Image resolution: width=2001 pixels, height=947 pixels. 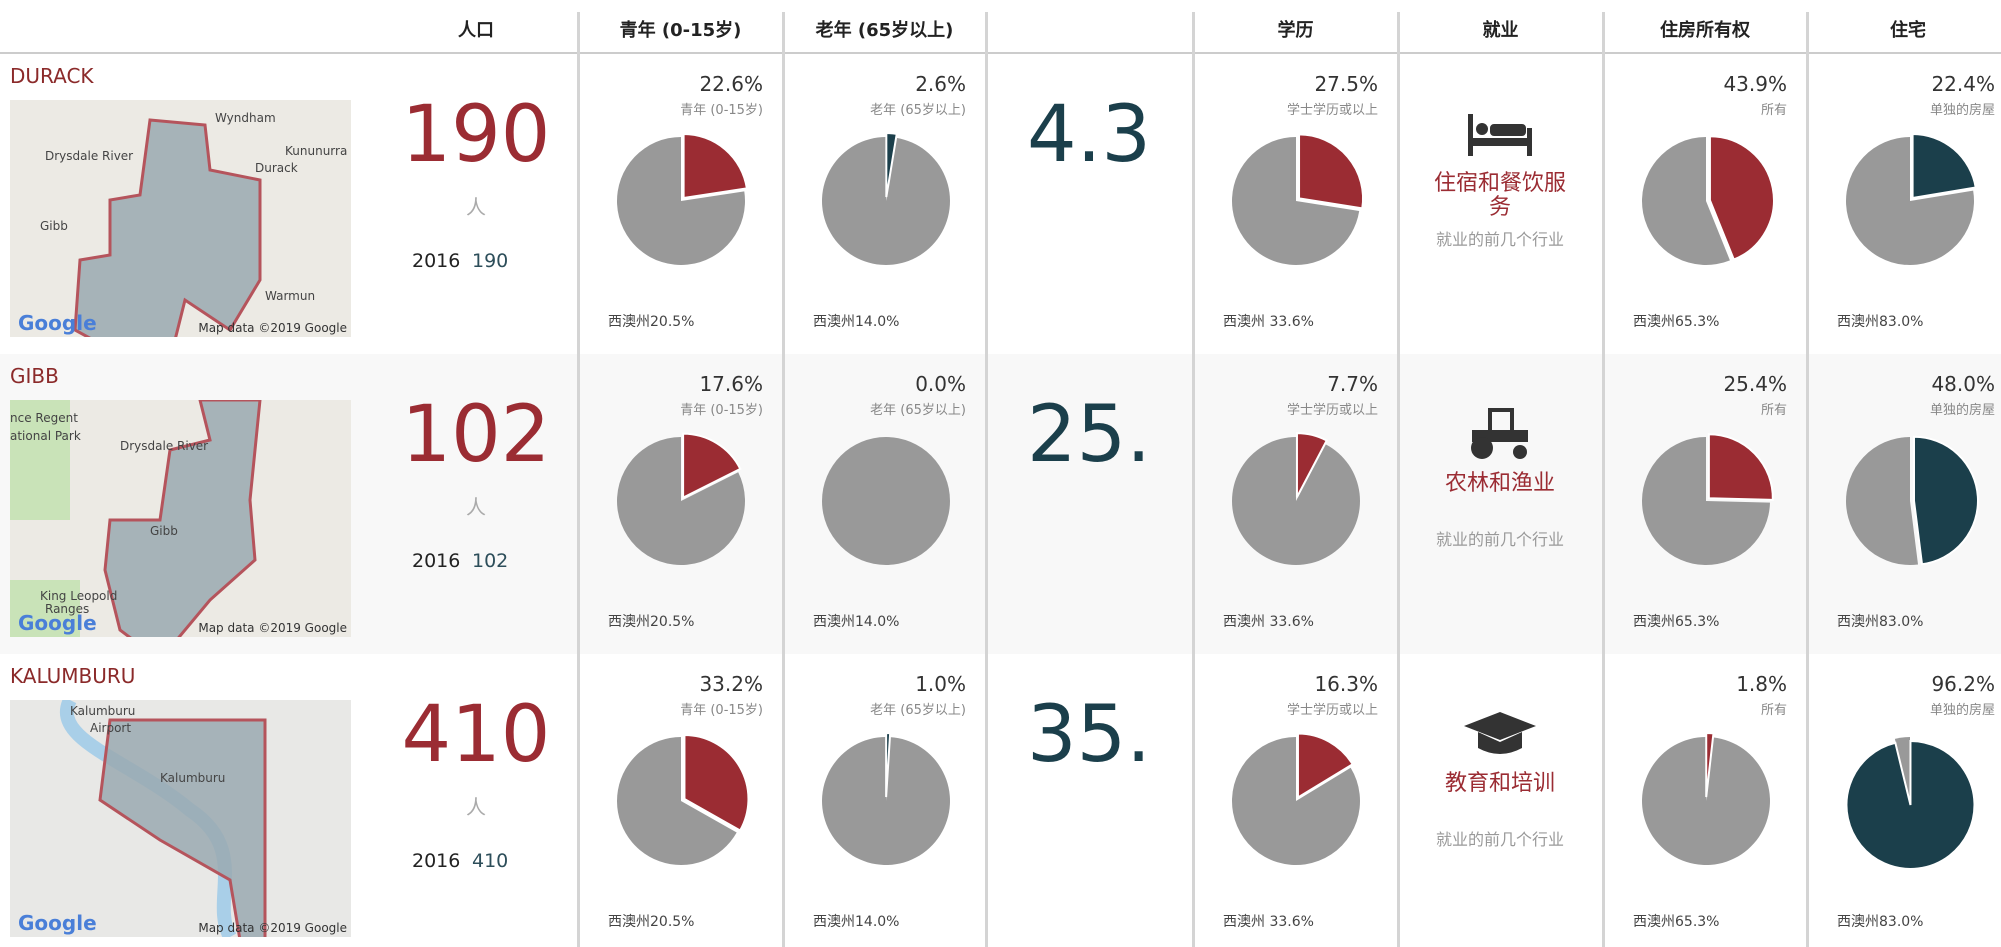 What do you see at coordinates (680, 30) in the screenshot?
I see `header: 青年 (0-15岁)` at bounding box center [680, 30].